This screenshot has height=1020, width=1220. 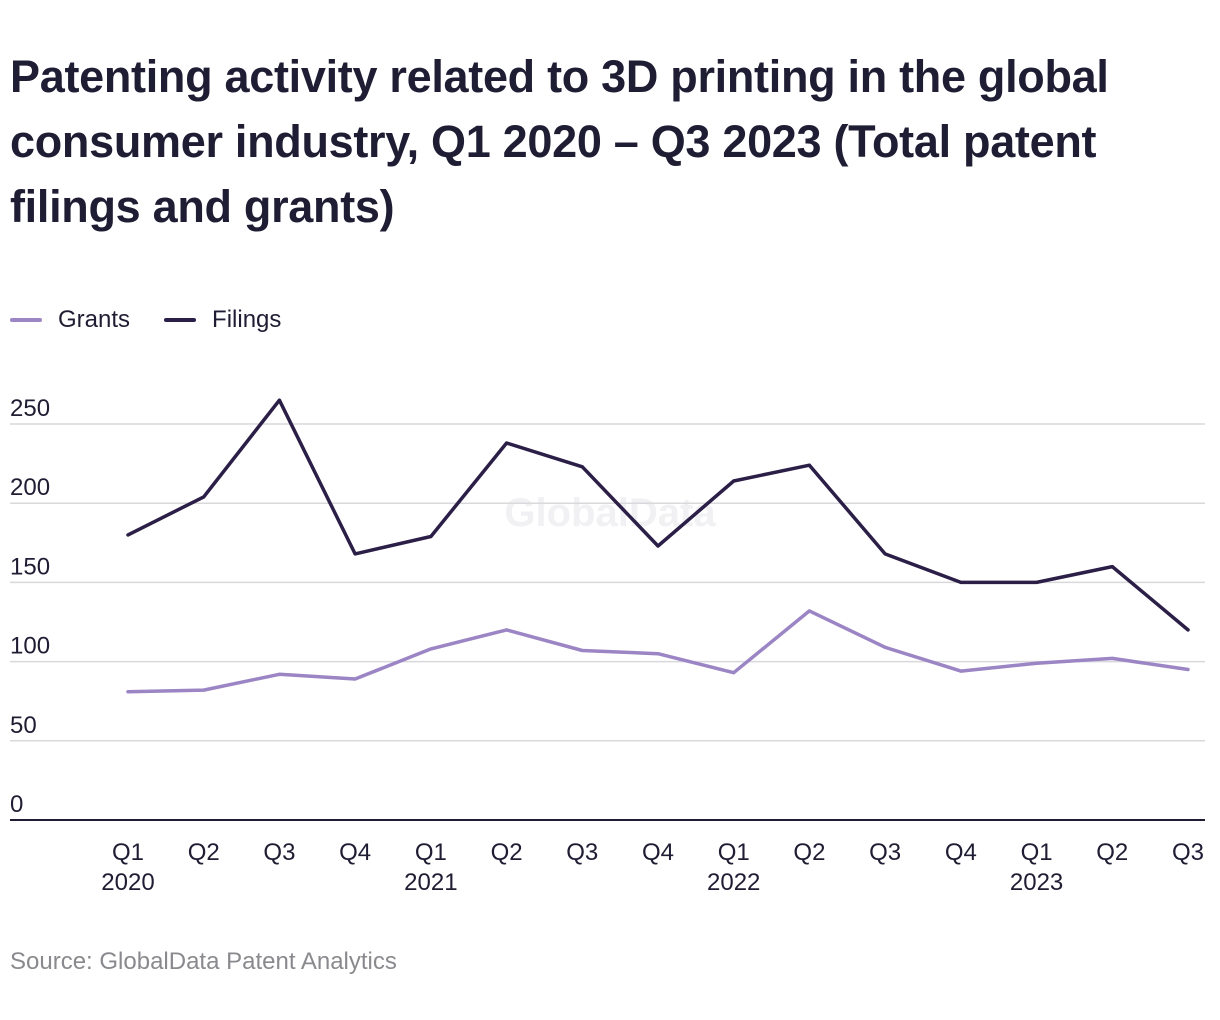 I want to click on legend: Grants Filings, so click(x=162, y=320).